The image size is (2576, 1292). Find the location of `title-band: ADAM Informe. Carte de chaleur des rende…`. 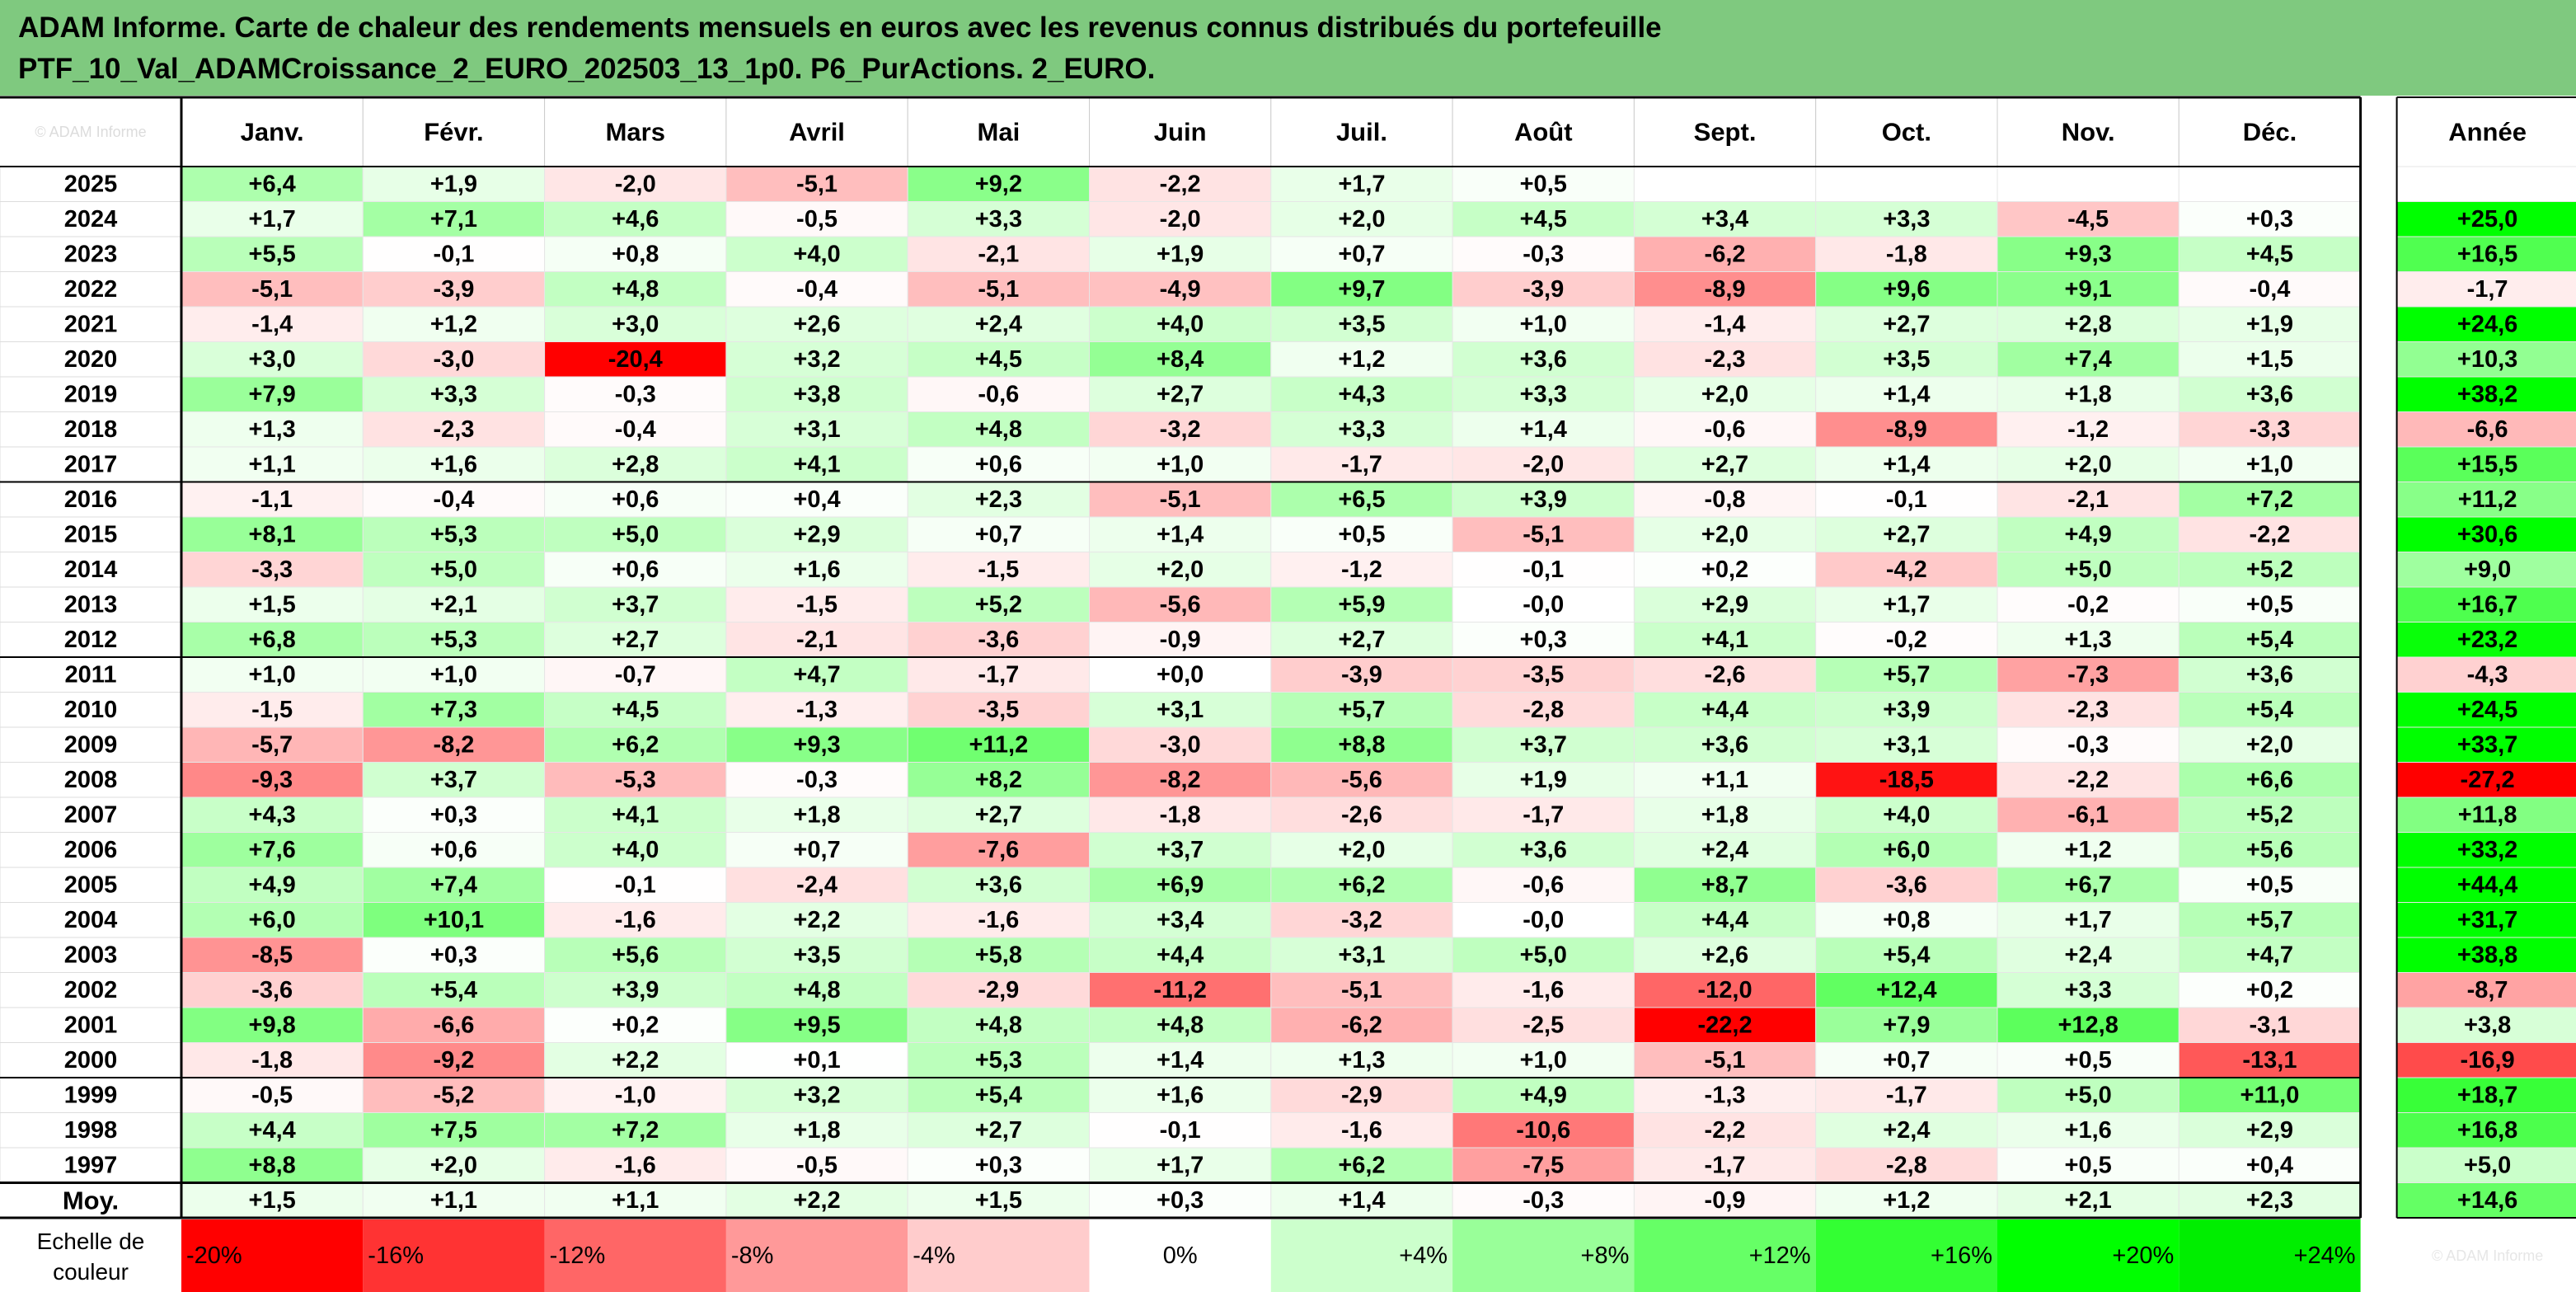

title-band: ADAM Informe. Carte de chaleur des rende… is located at coordinates (1288, 48).